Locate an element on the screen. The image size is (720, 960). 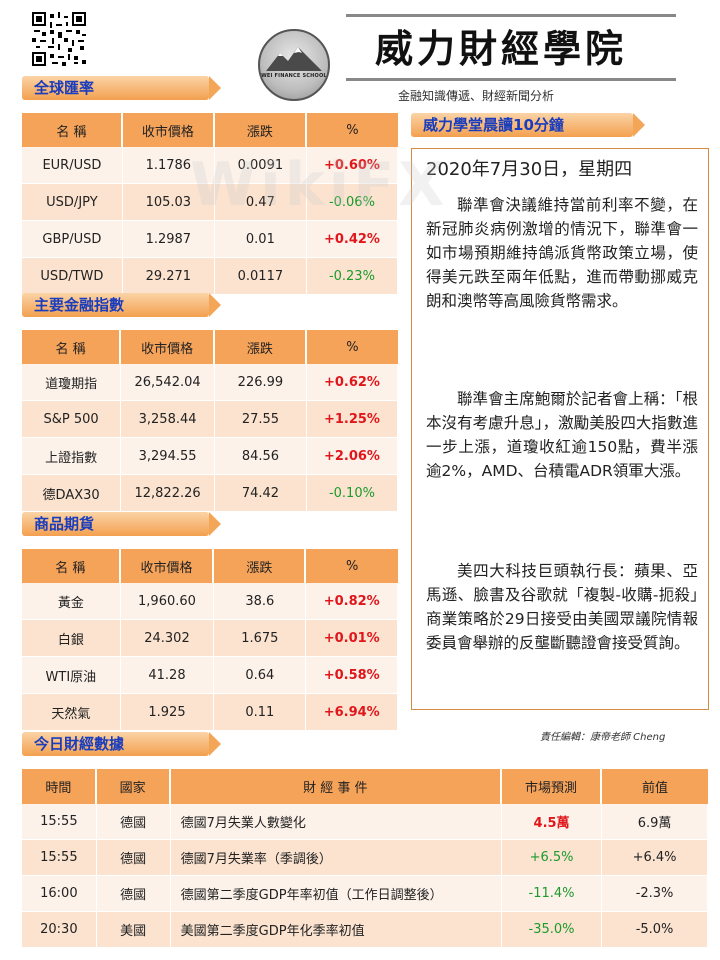
change-percent: +0.62% is located at coordinates (352, 382).